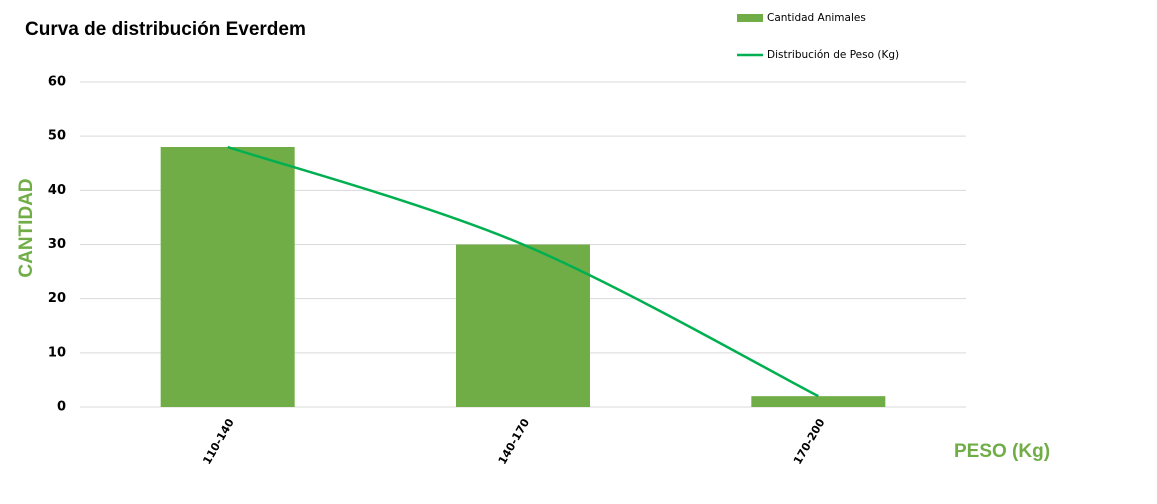 This screenshot has height=504, width=1157. I want to click on y-tick-label: 10, so click(57, 352).